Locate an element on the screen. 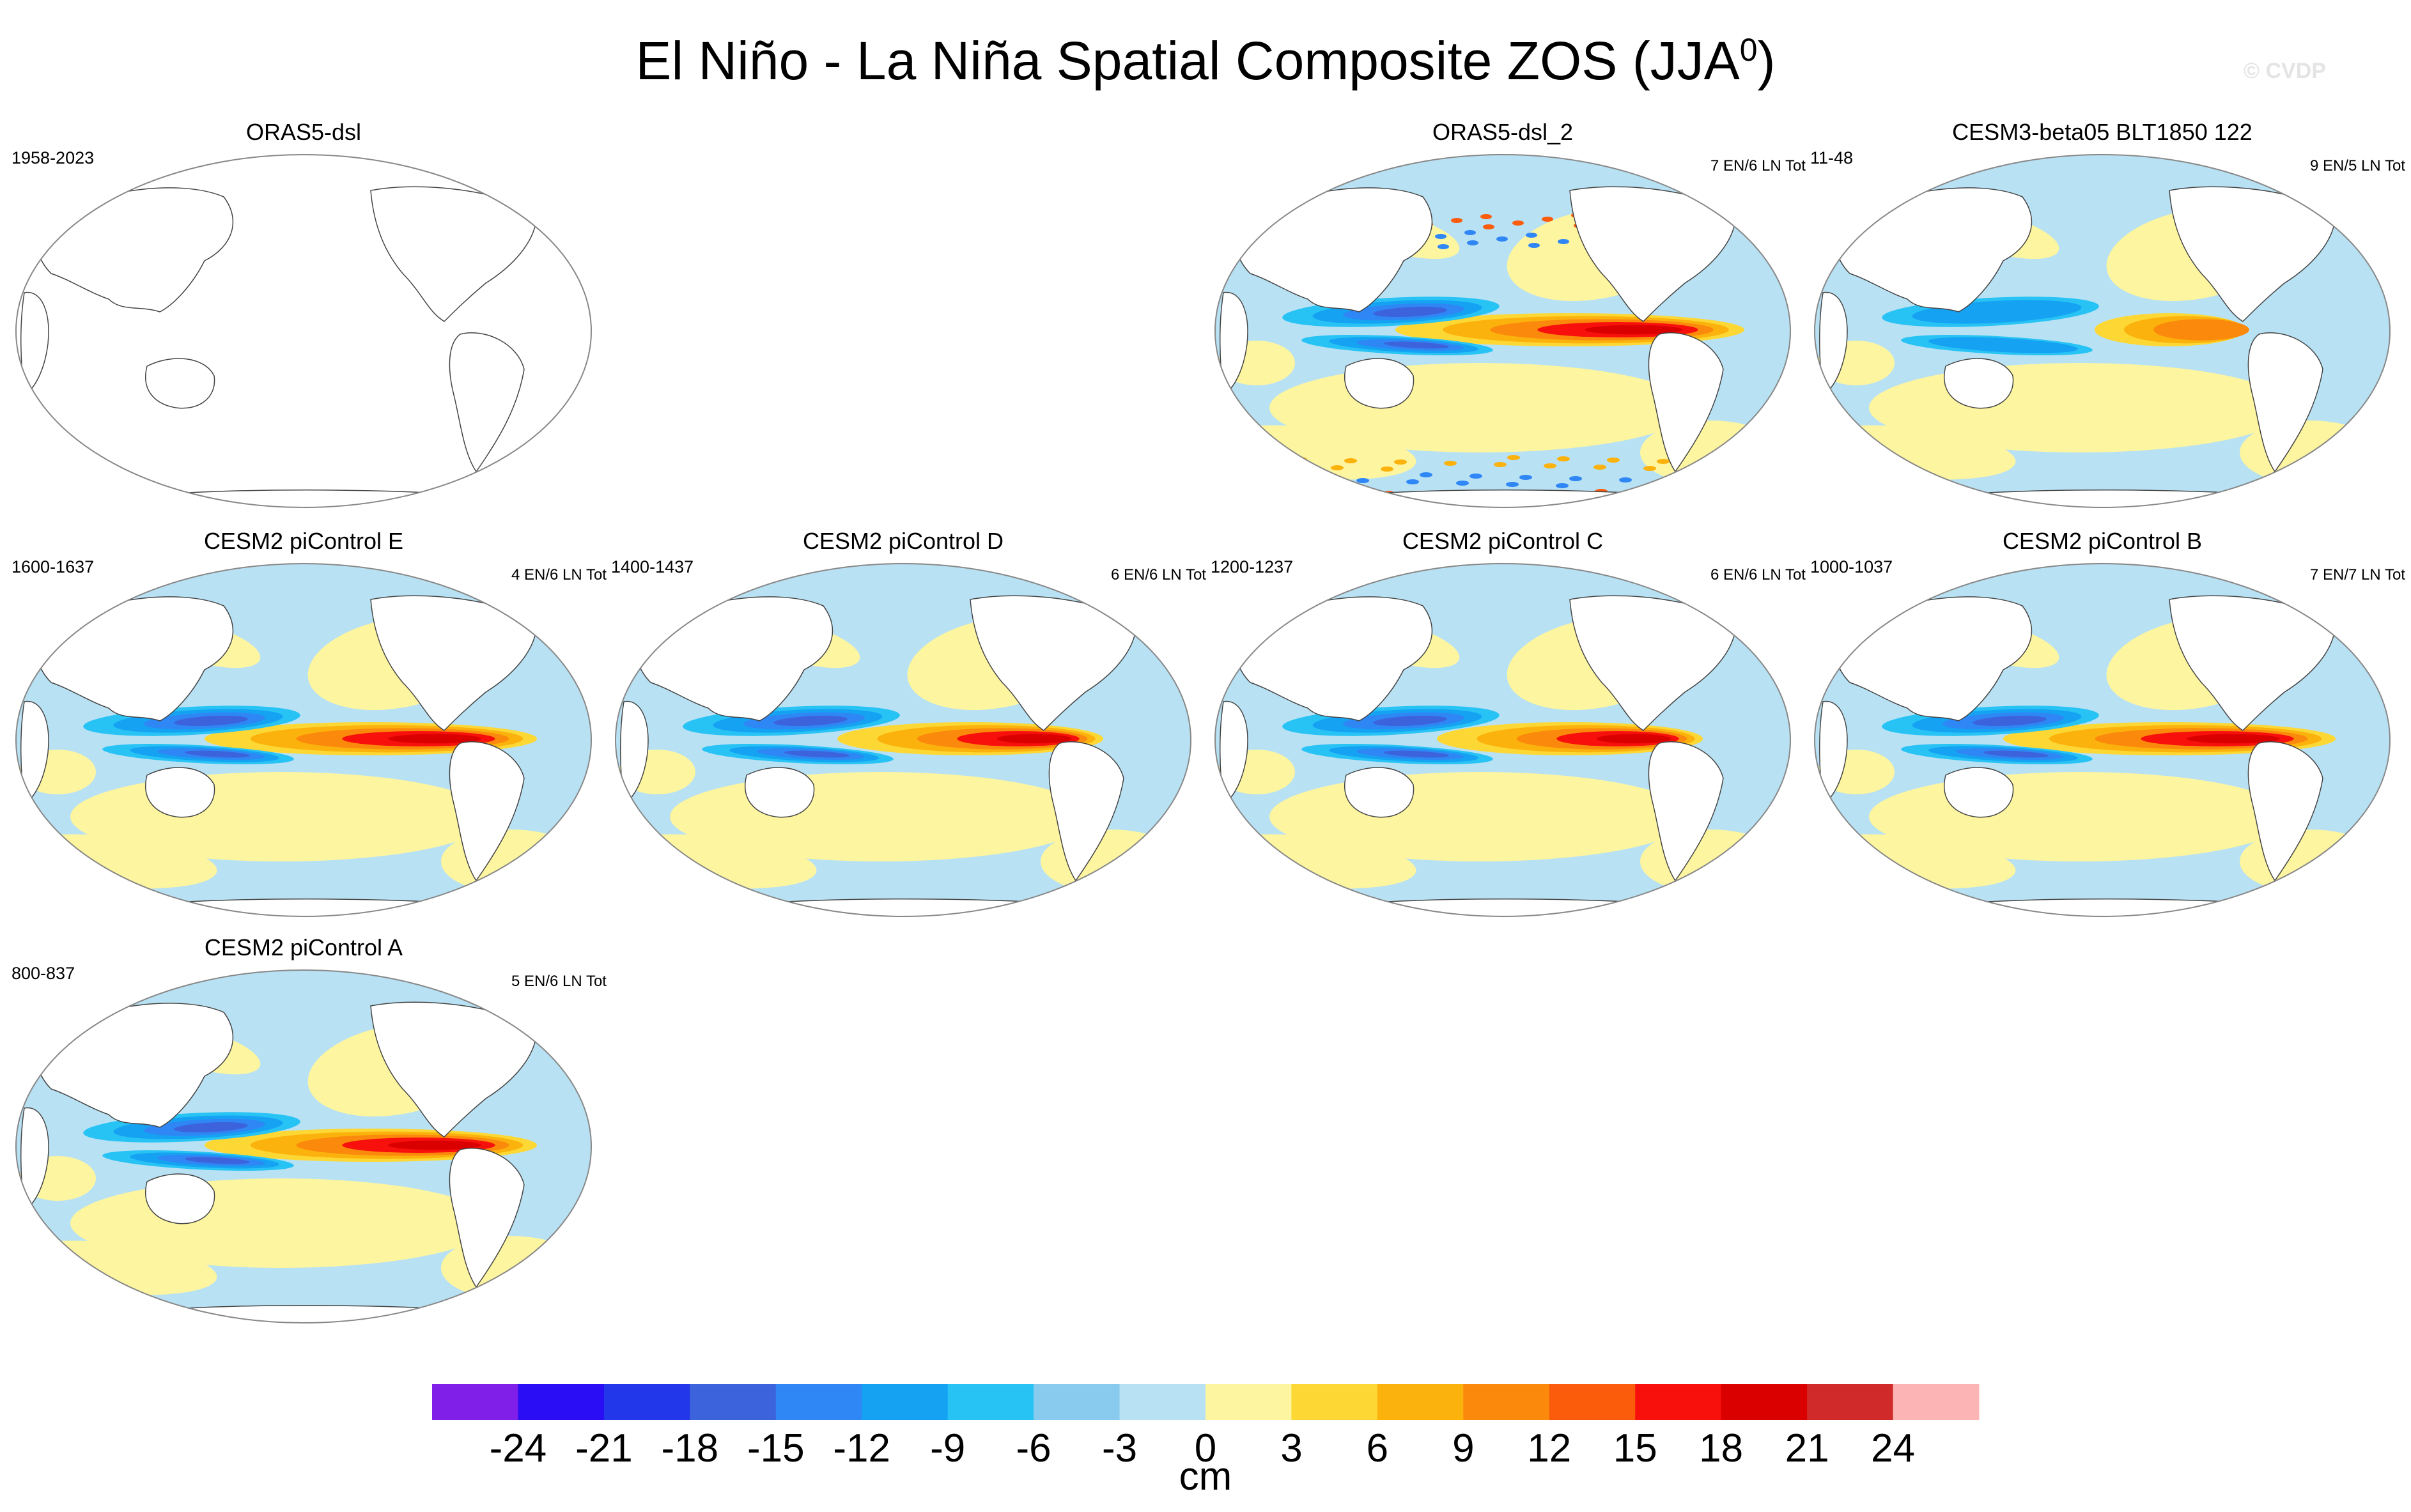 The width and height of the screenshot is (2411, 1512). colorbar-tick-label: 24 is located at coordinates (1893, 1448).